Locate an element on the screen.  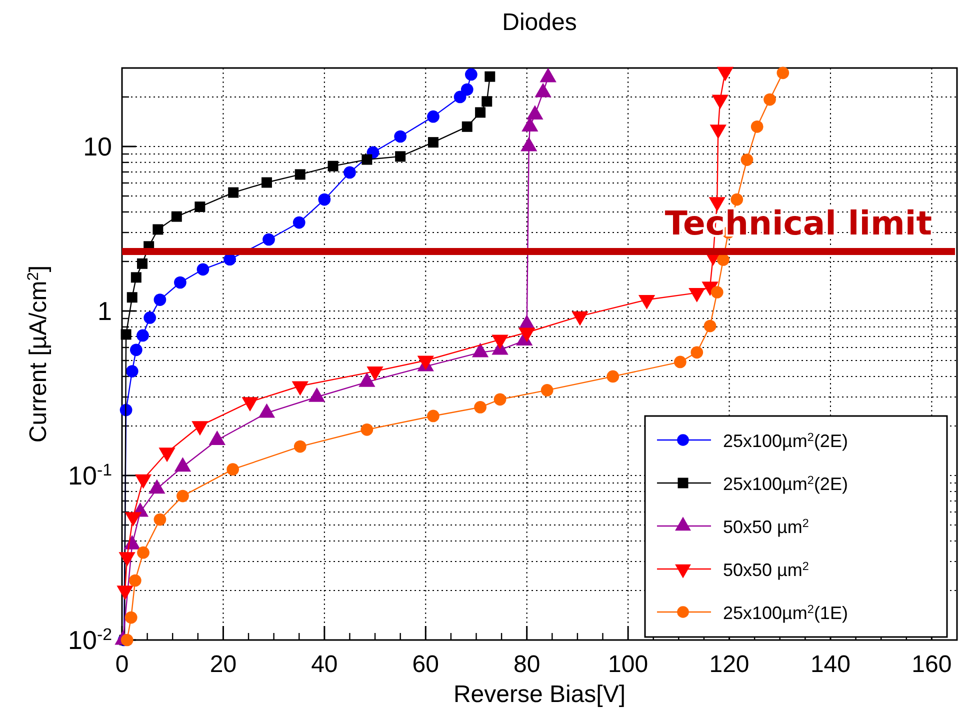
y-tick-label: 10$^{-1}$ is located at coordinates (90, 475).